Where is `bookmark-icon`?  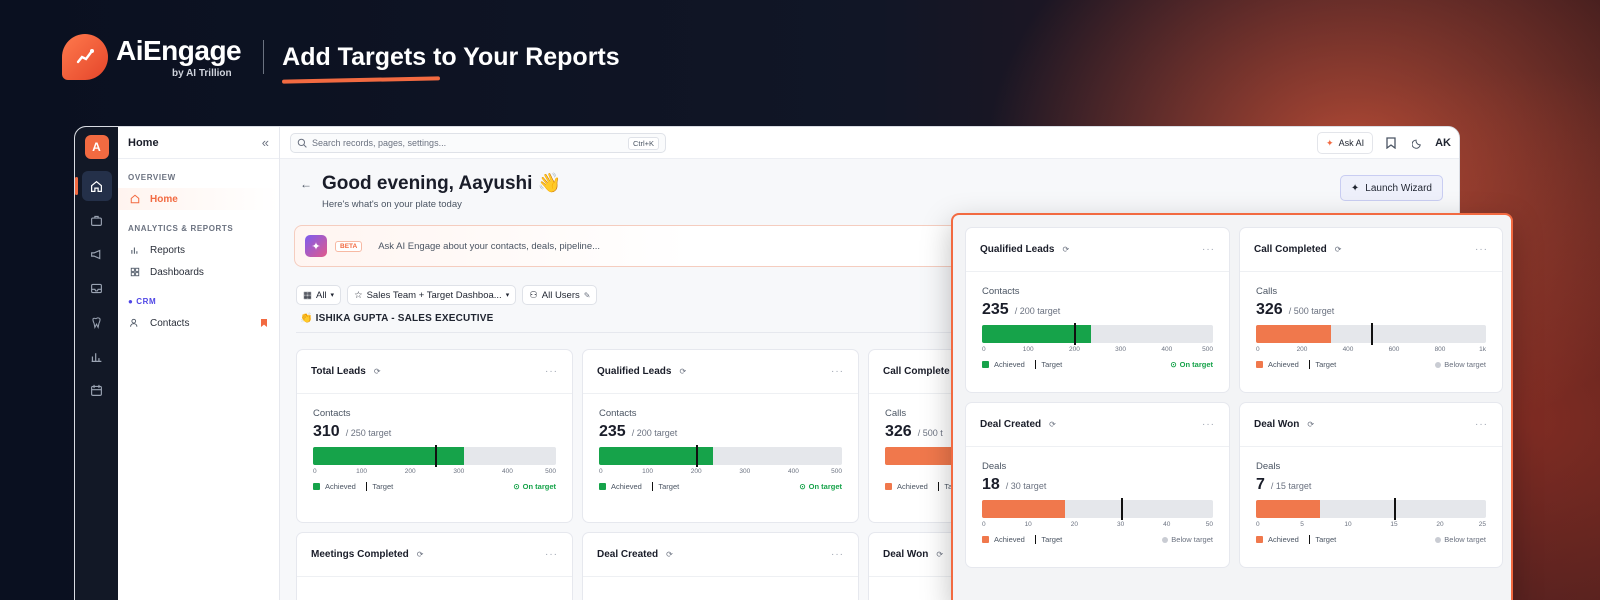 bookmark-icon is located at coordinates (1391, 143).